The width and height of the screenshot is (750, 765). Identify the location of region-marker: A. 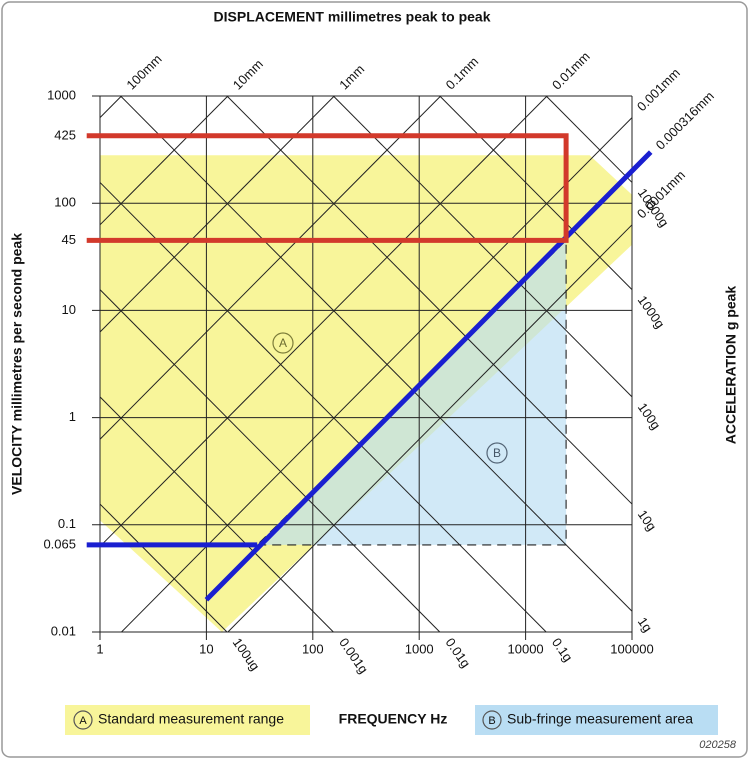
(283, 343).